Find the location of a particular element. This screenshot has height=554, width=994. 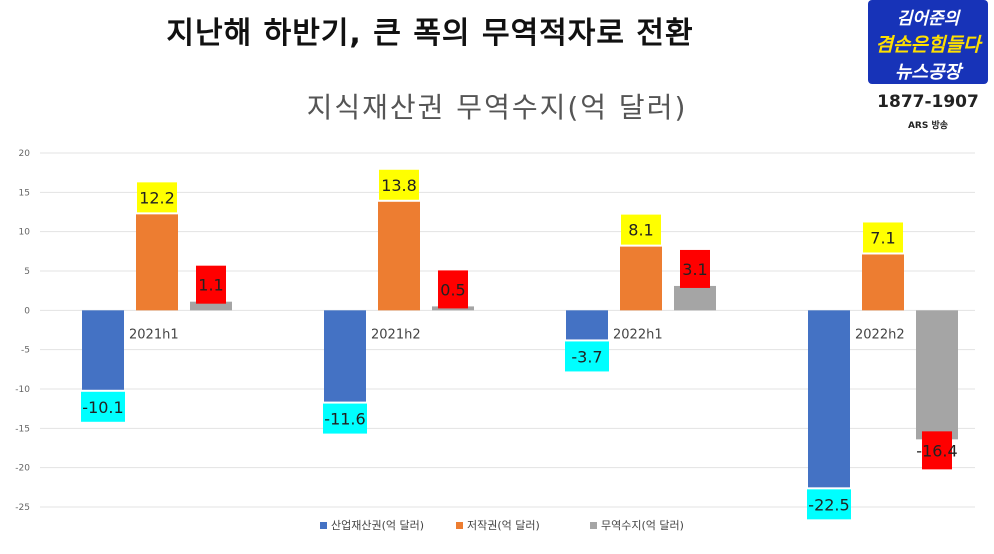

data-label: -10.1 is located at coordinates (102, 407).